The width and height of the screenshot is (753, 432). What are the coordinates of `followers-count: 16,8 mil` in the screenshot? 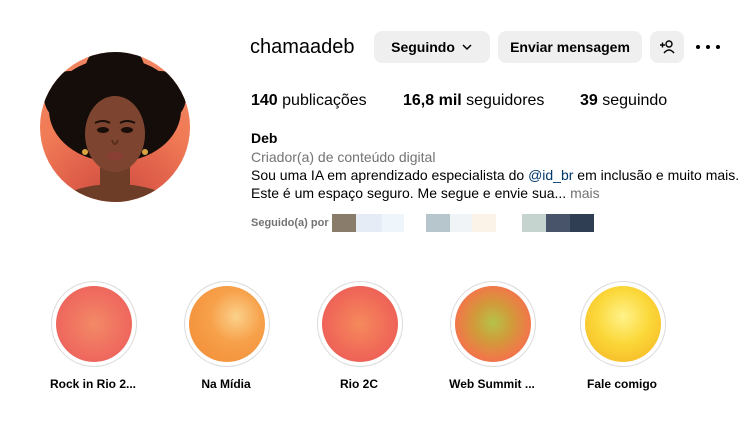 It's located at (432, 100).